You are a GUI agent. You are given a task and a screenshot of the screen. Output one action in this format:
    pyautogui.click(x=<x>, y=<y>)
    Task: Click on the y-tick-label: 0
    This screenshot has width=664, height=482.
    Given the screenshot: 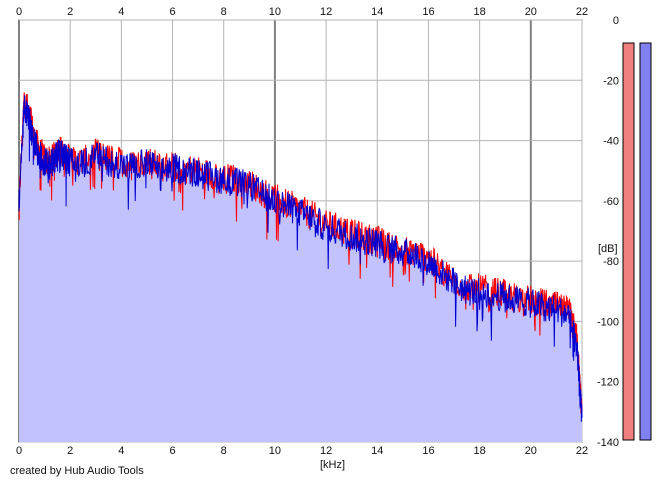 What is the action you would take?
    pyautogui.click(x=616, y=21)
    